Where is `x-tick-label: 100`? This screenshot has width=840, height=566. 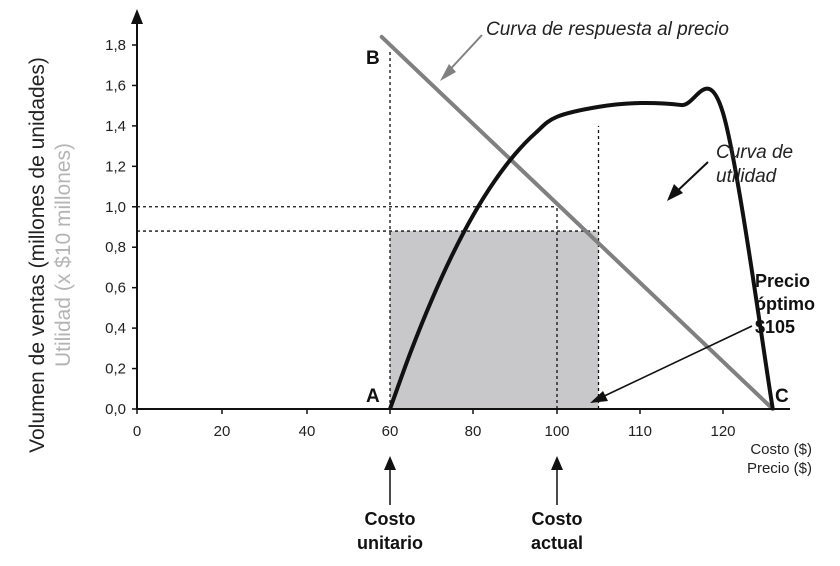
x-tick-label: 100 is located at coordinates (556, 431).